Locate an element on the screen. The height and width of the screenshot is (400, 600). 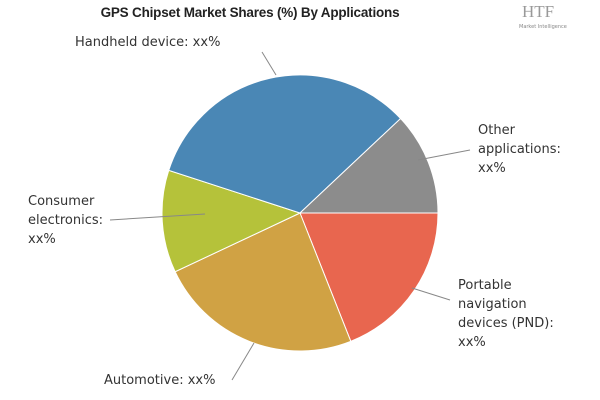
slice-label: Consumer electronics: xx% is located at coordinates (66, 220).